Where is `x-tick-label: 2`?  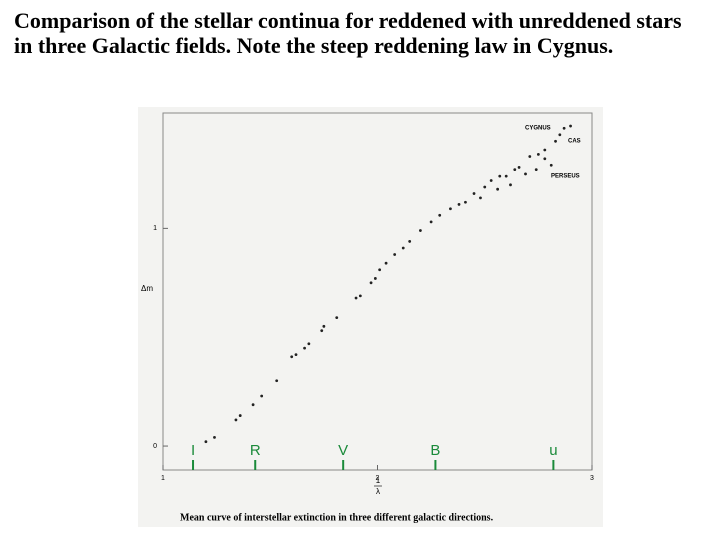
x-tick-label: 2 is located at coordinates (378, 478).